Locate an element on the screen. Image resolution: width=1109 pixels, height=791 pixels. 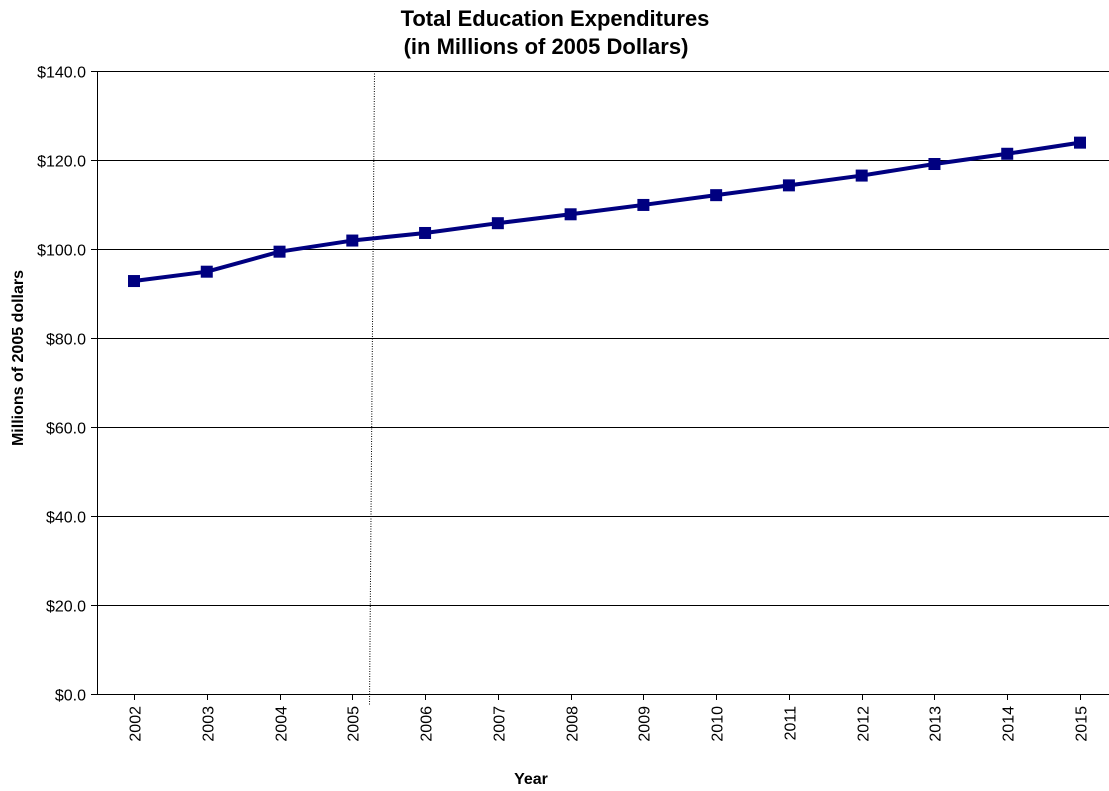
y-tick-label: $20.0 is located at coordinates (66, 607).